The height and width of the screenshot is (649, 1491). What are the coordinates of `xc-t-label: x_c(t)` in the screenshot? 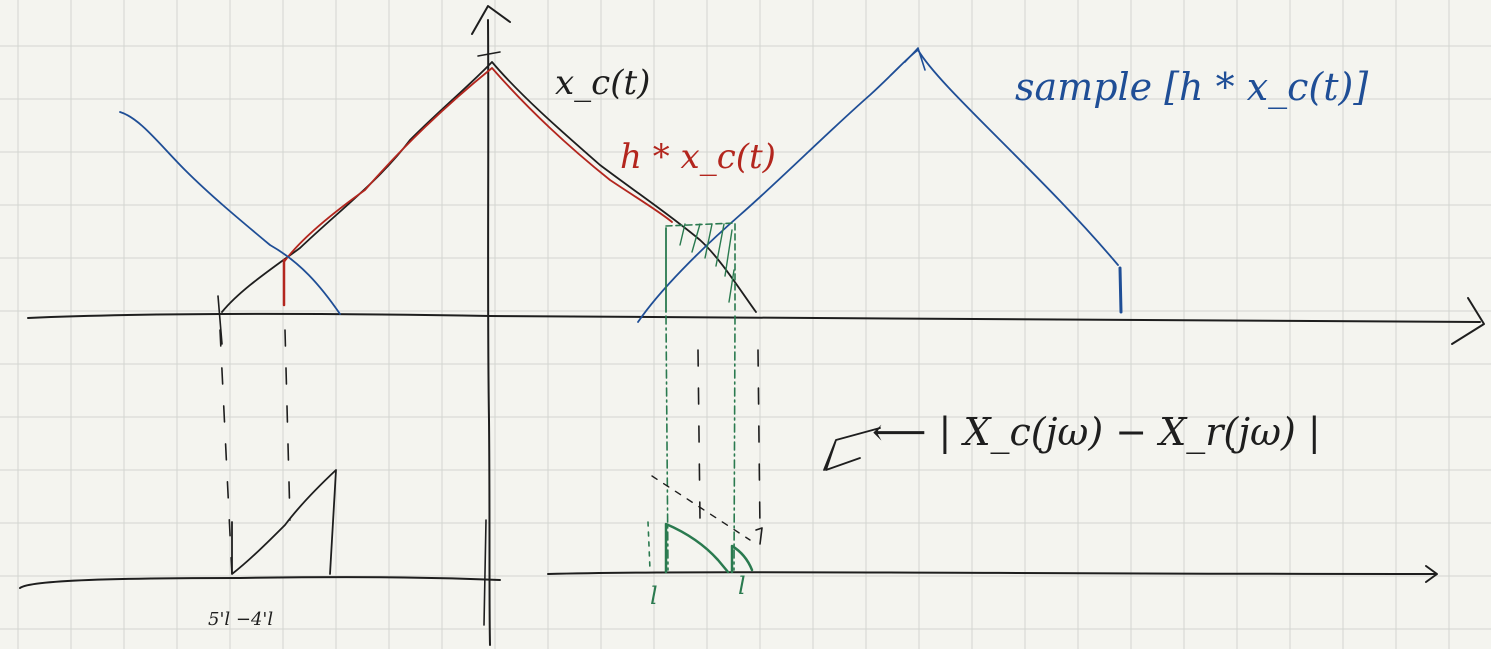 It's located at (602, 83).